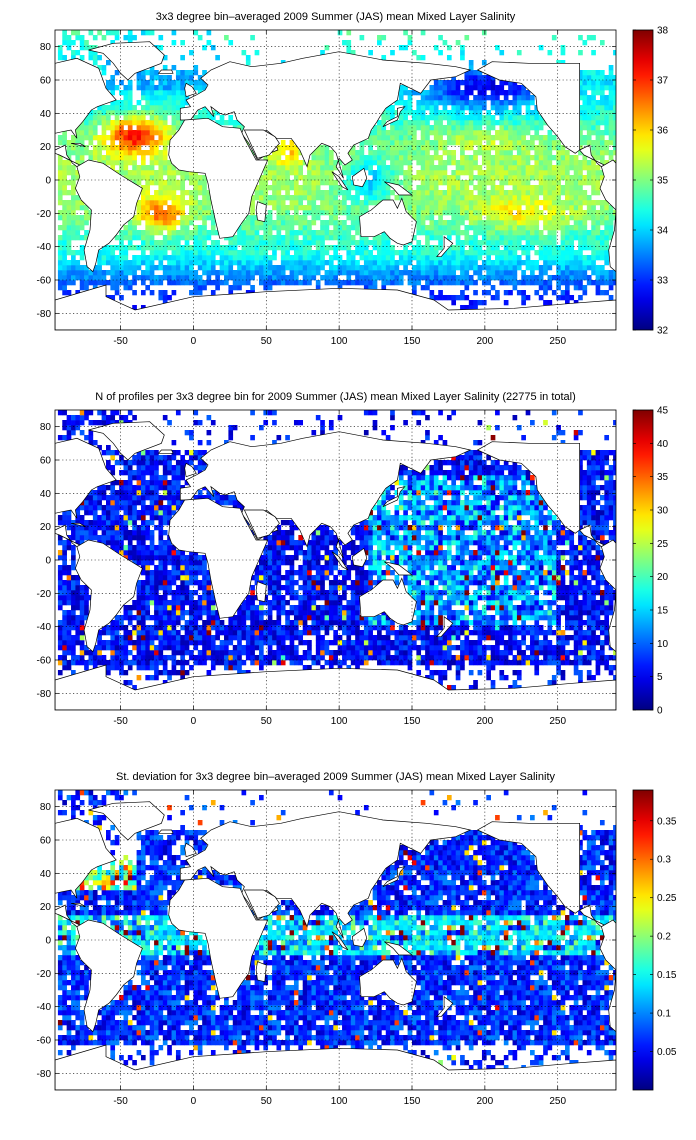 This screenshot has height=1140, width=696. Describe the element at coordinates (44, 214) in the screenshot. I see `y-tick-label: -20` at that location.